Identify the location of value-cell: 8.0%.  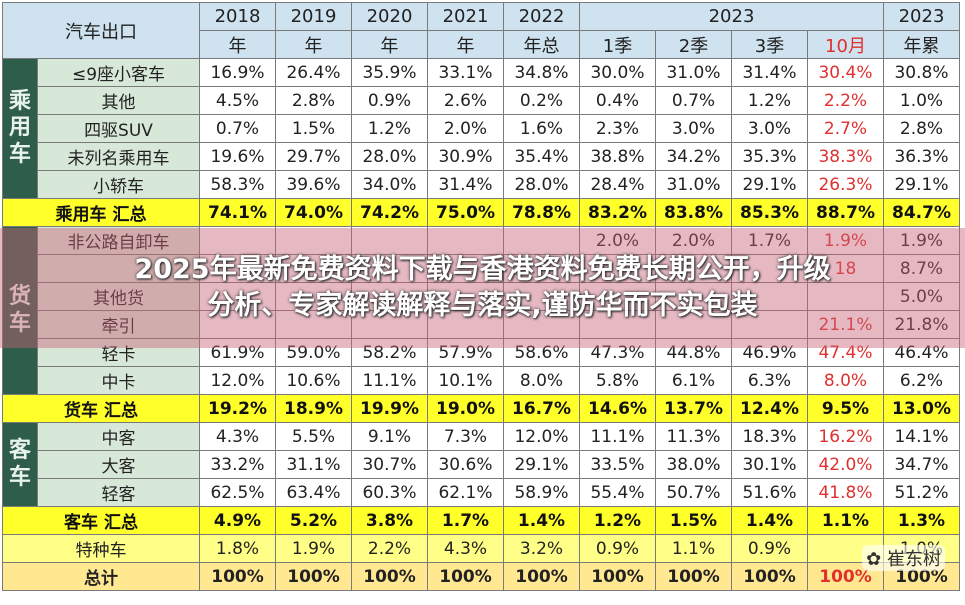
(845, 380).